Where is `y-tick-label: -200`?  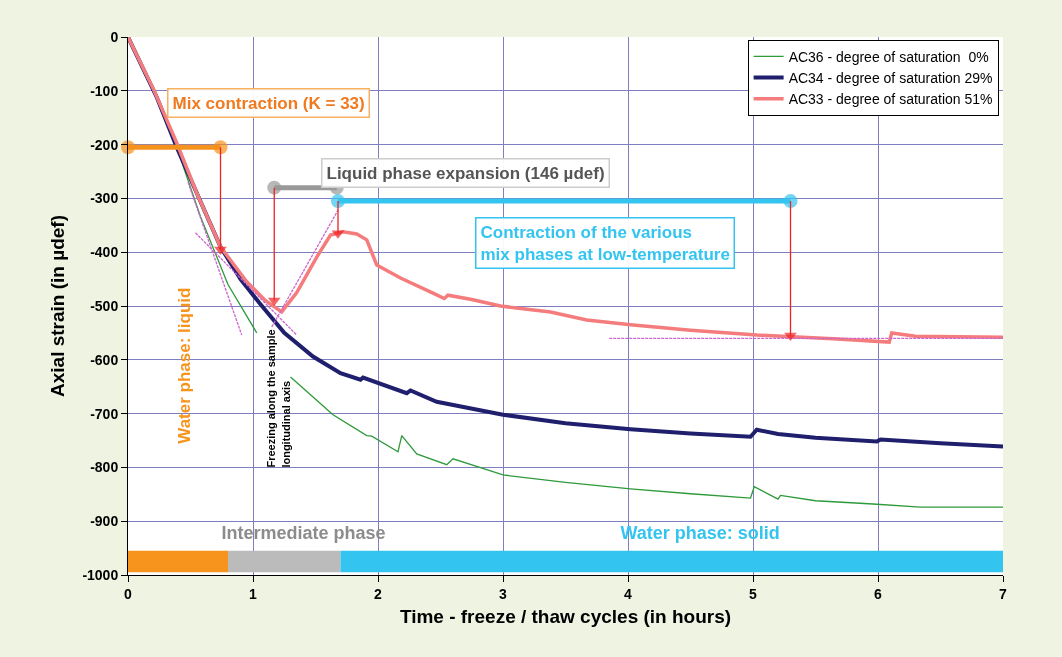 y-tick-label: -200 is located at coordinates (104, 144).